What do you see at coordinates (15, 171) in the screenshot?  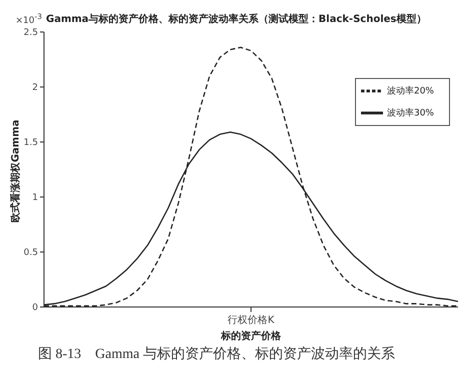 I see `y-axis-title: 欧式看涨期权Gamma` at bounding box center [15, 171].